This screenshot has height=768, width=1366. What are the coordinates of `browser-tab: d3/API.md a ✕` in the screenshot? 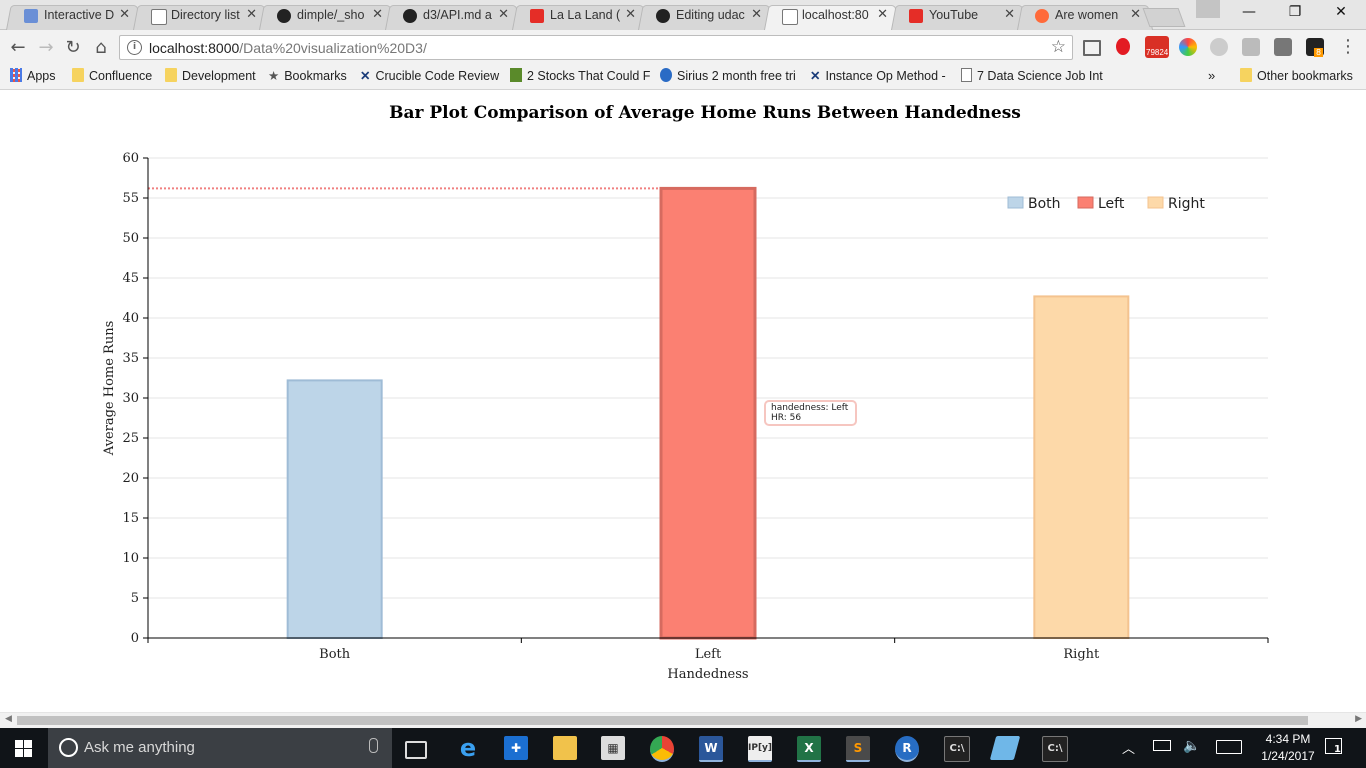 It's located at (453, 16).